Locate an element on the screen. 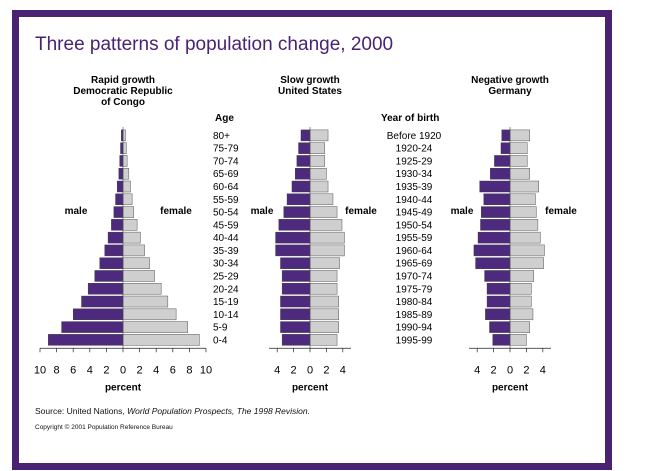 This screenshot has height=471, width=663. age-group-label: 30-34 is located at coordinates (226, 264).